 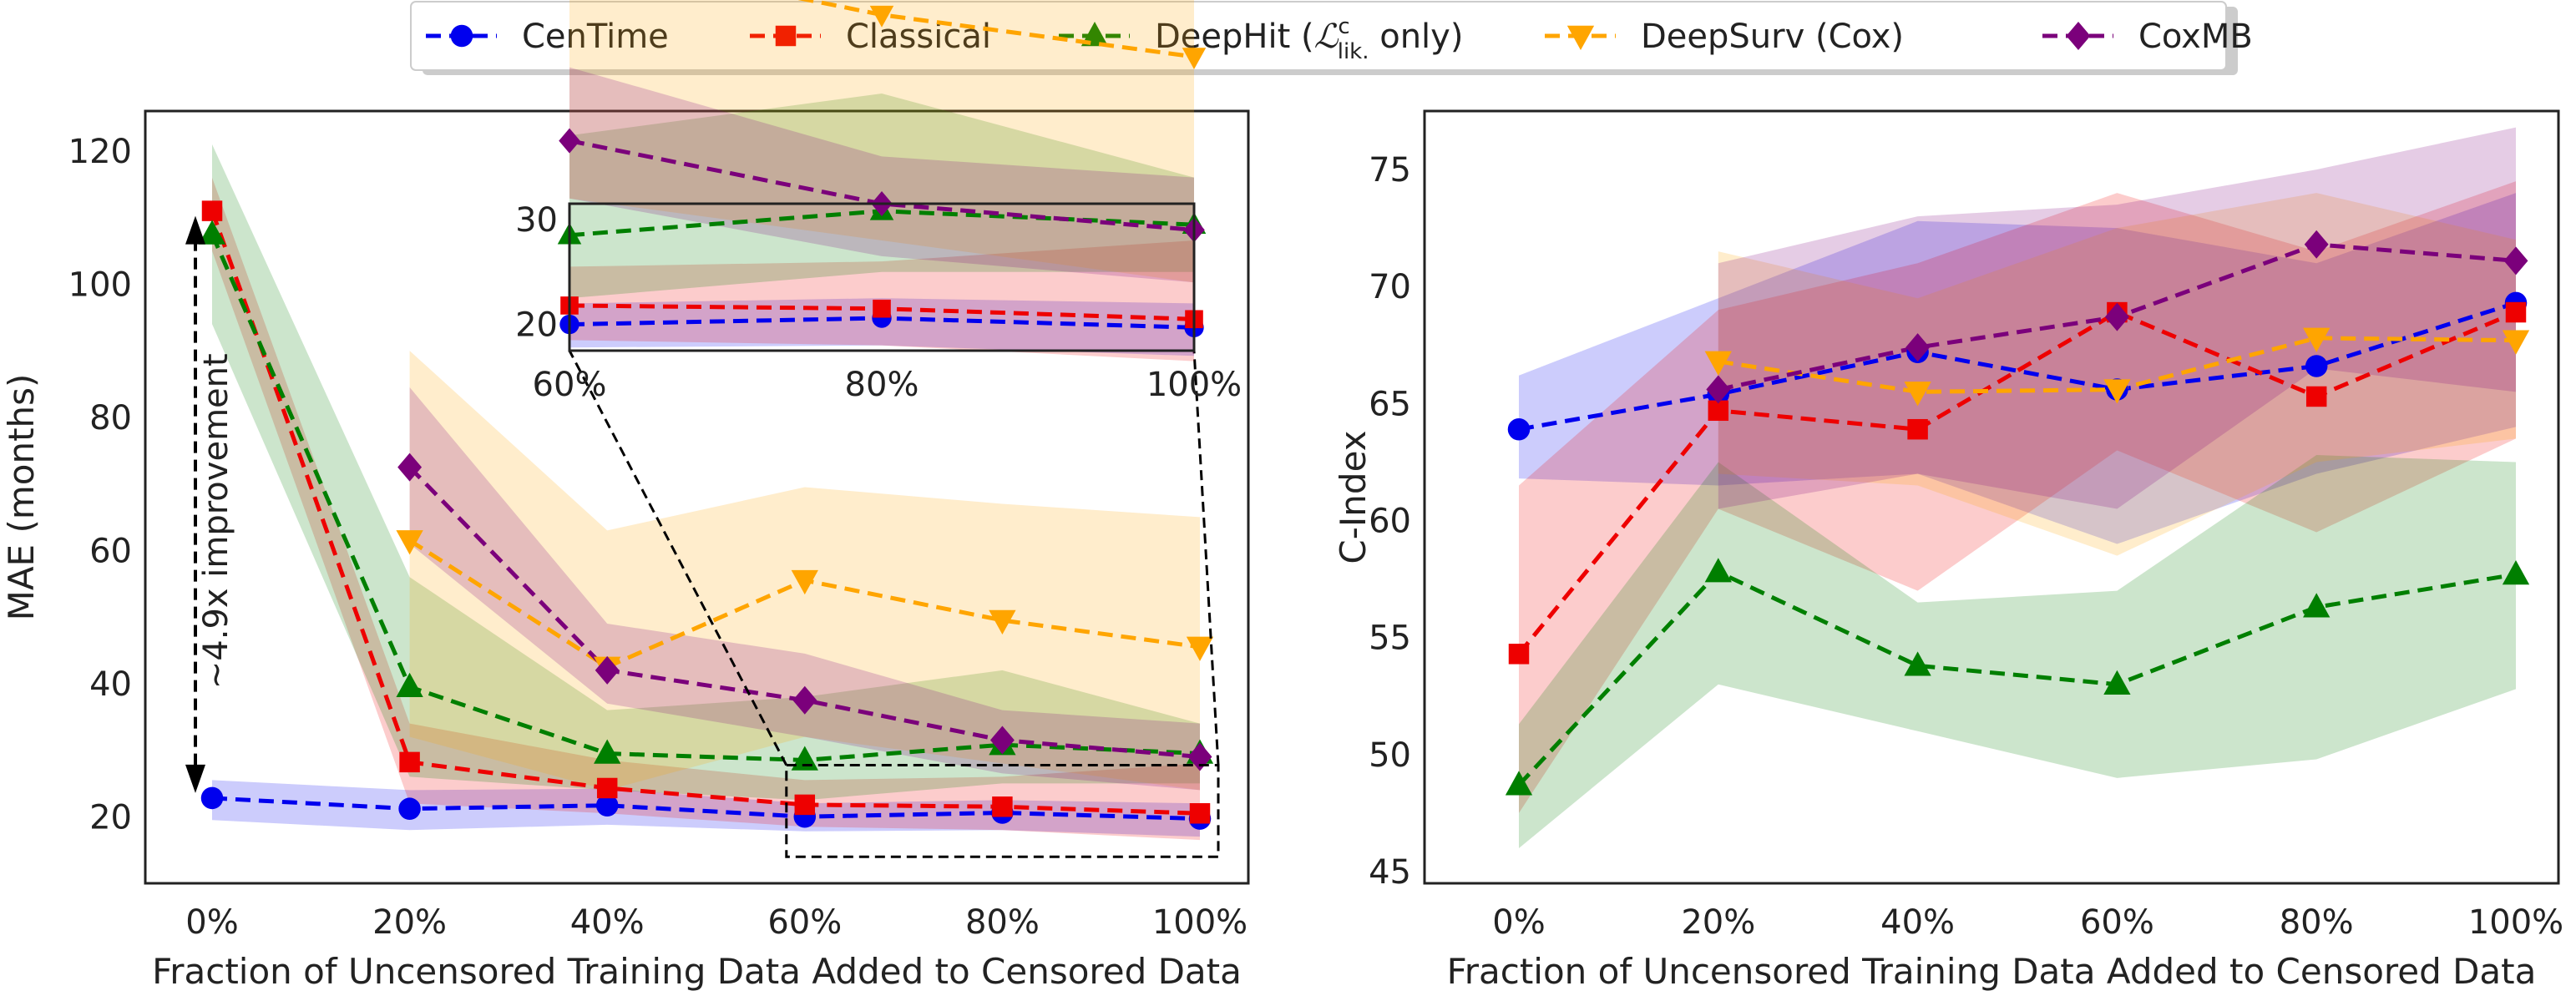 I want to click on y-tick-label: 55, so click(x=1390, y=638).